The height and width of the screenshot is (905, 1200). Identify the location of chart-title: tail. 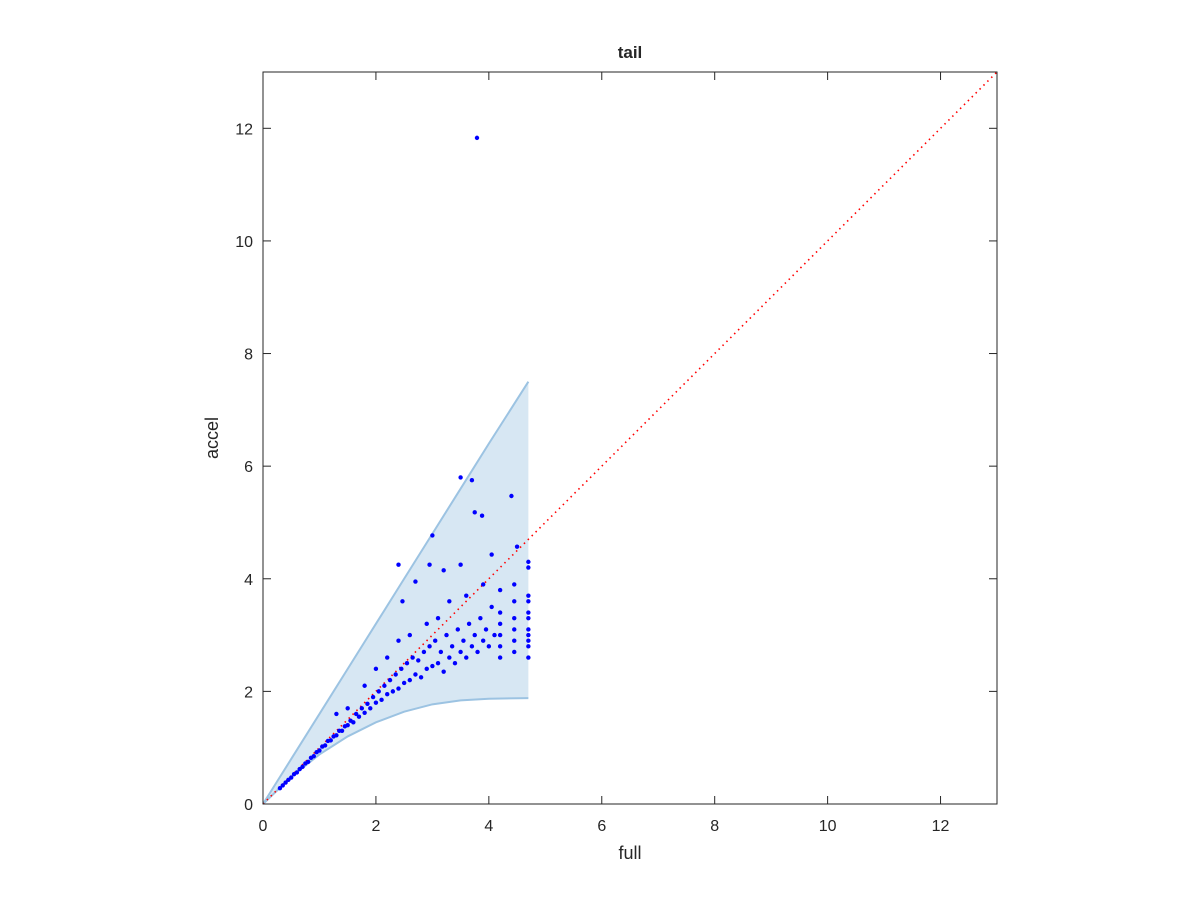
(630, 52).